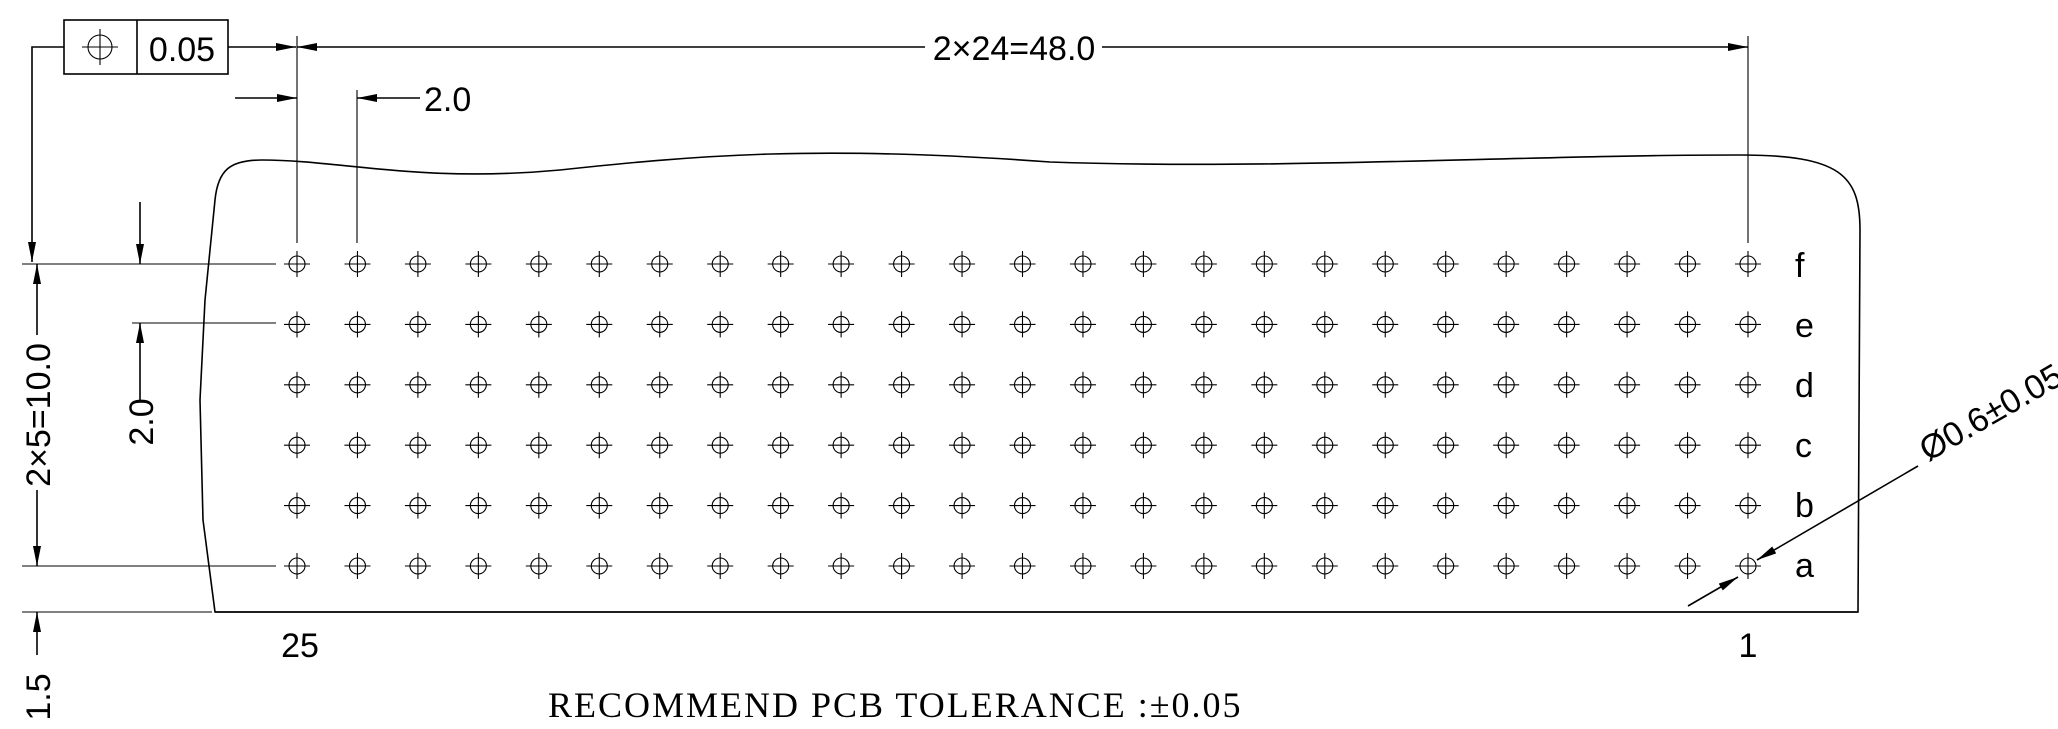  Describe the element at coordinates (300, 646) in the screenshot. I see `column-label-left: 25` at that location.